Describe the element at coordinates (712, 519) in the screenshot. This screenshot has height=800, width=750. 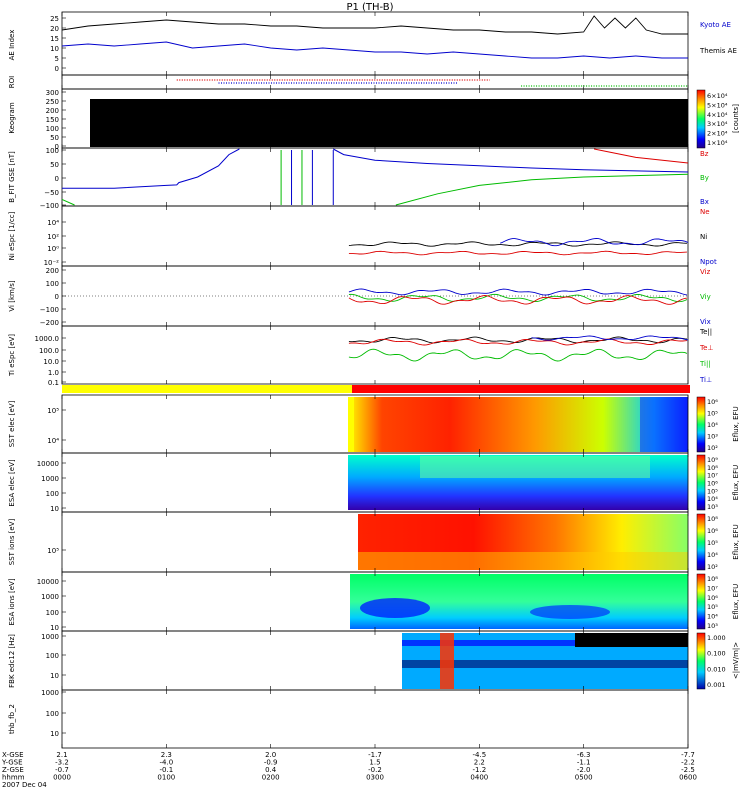
I see `colorbar-tick-sst_i: 10⁸` at that location.